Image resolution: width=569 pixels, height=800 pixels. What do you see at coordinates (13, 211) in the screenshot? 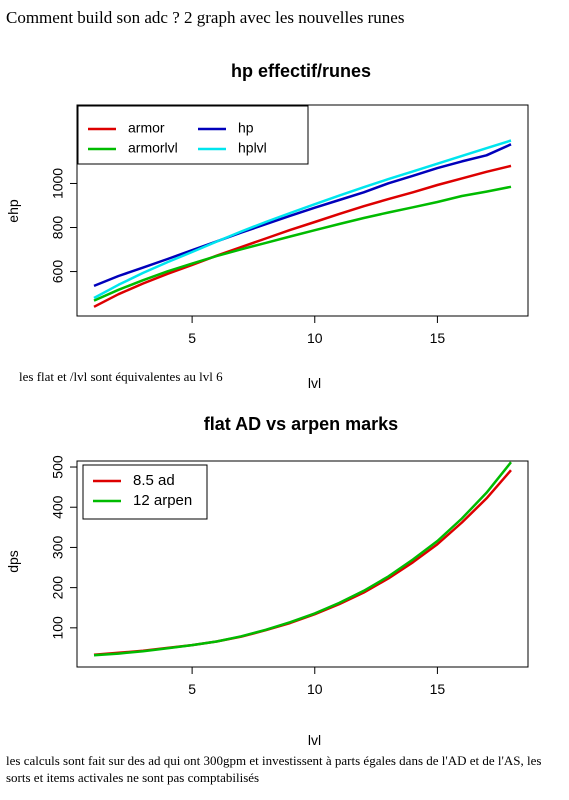
I see `ehp-y-axis-label: ehp` at bounding box center [13, 211].